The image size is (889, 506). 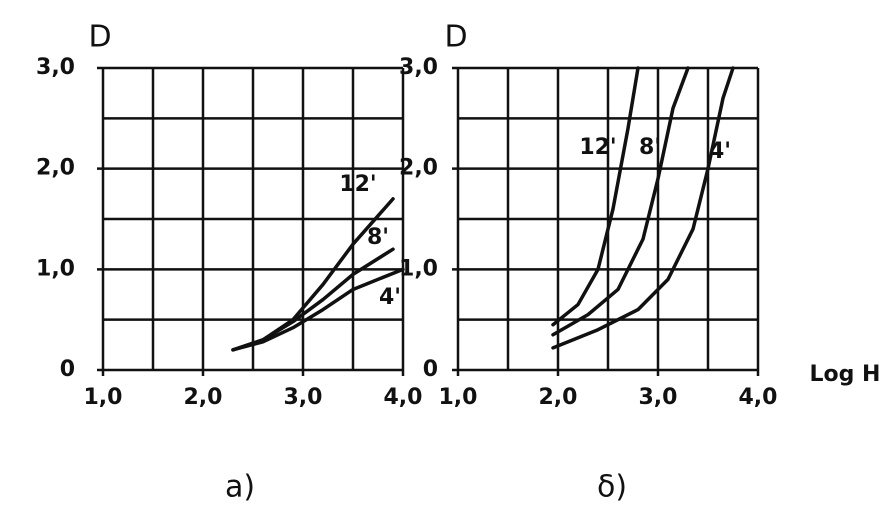 I want to click on caption: a), so click(x=240, y=487).